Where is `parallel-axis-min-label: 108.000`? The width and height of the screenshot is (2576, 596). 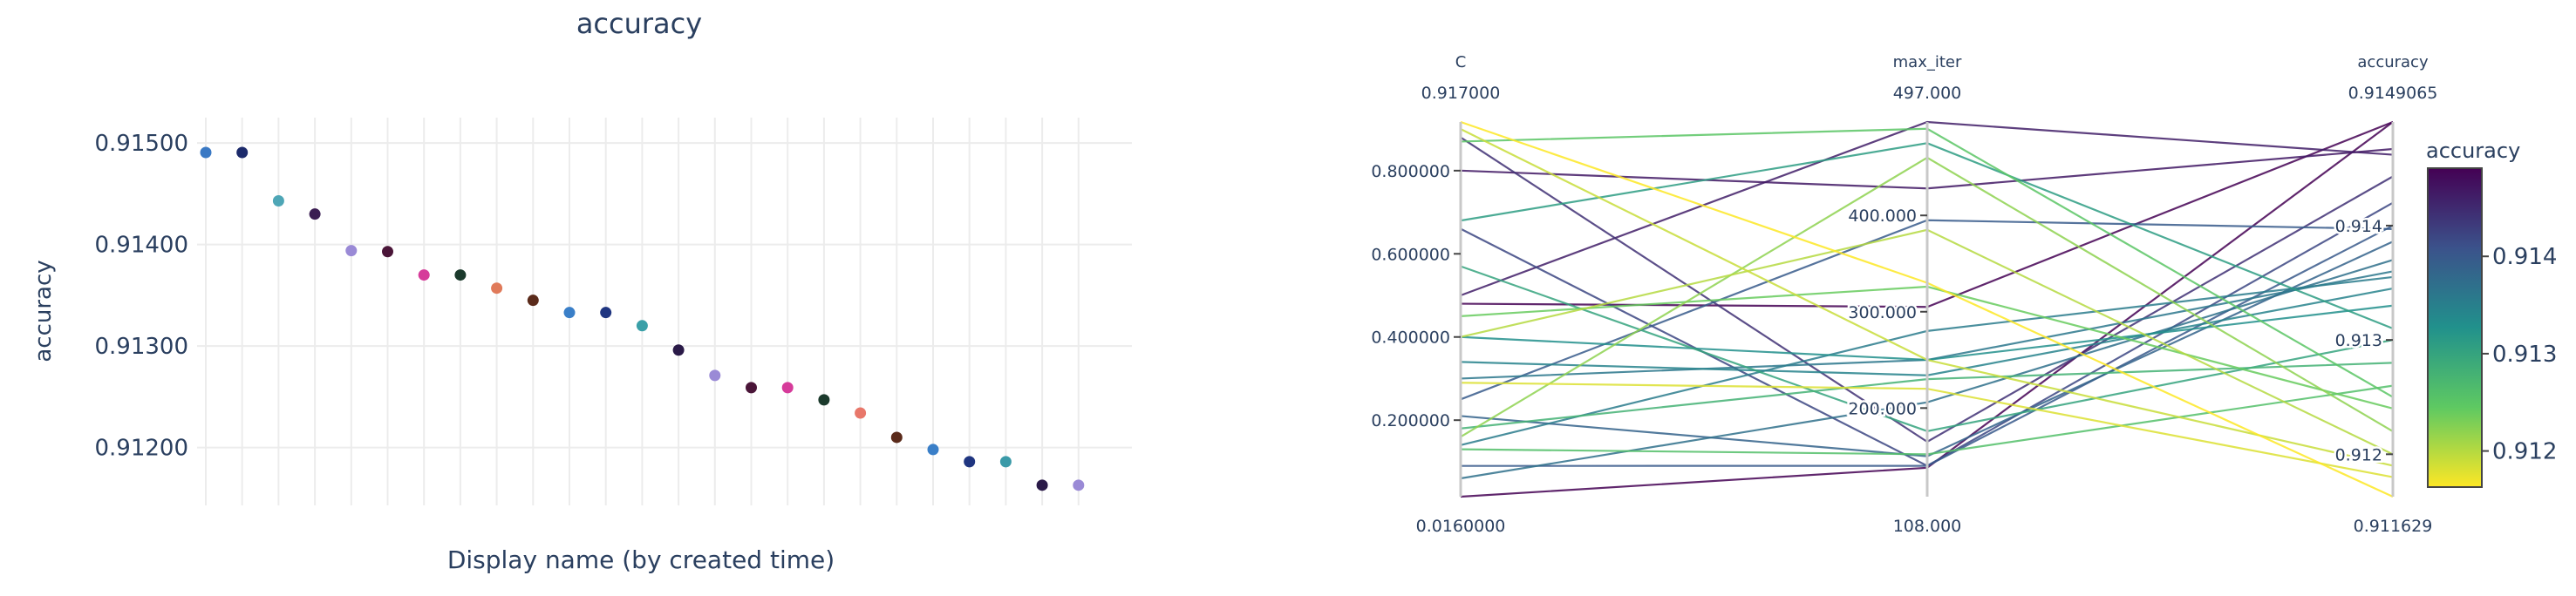 parallel-axis-min-label: 108.000 is located at coordinates (1927, 526).